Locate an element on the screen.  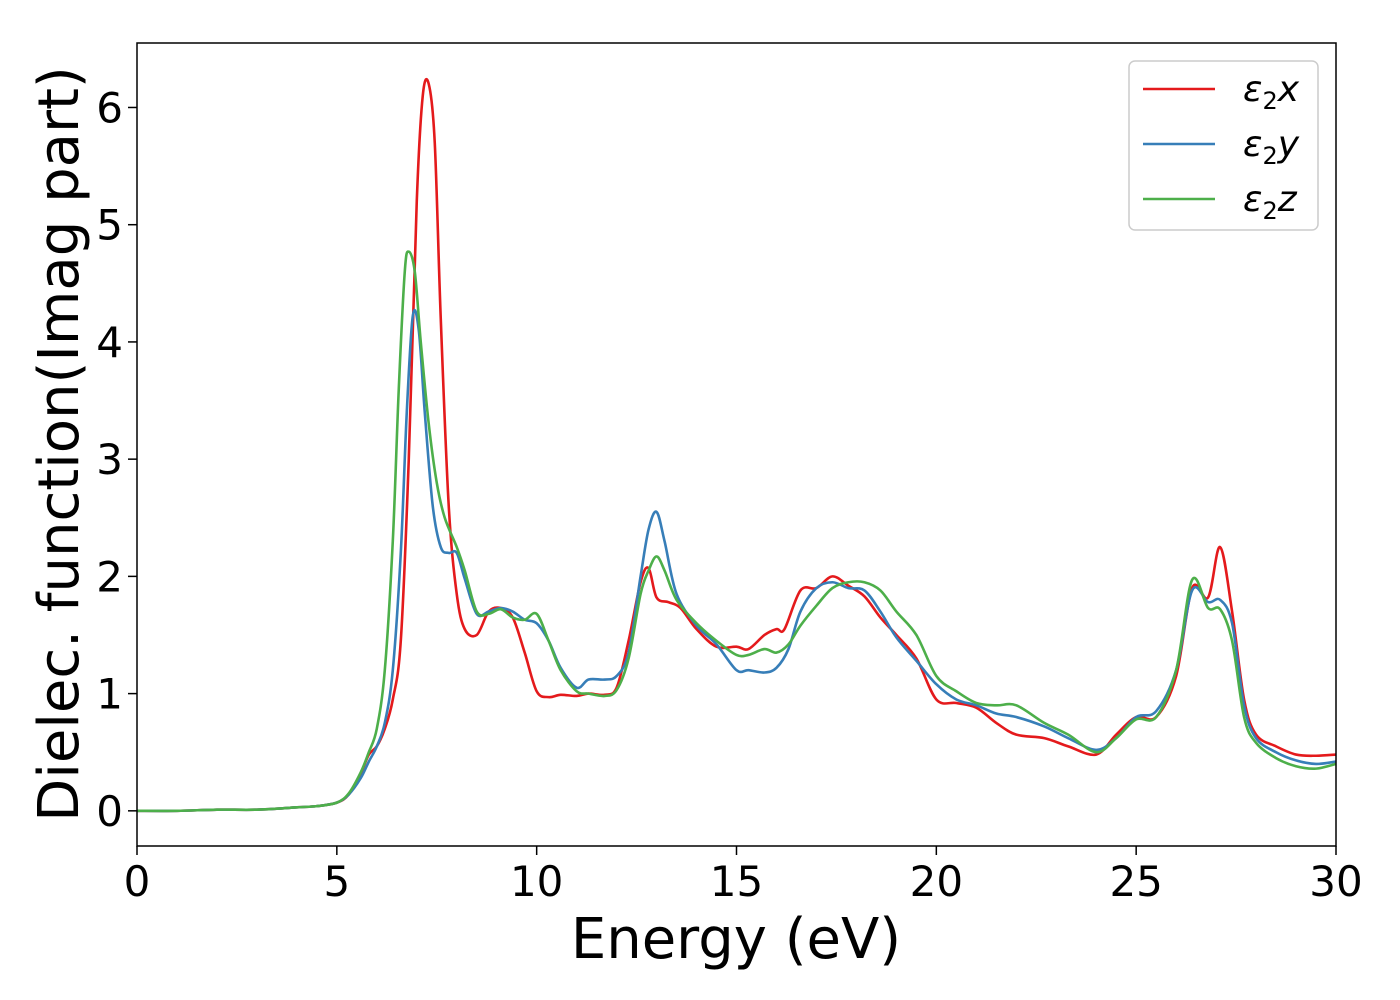
x-tick-label: 20 is located at coordinates (936, 881).